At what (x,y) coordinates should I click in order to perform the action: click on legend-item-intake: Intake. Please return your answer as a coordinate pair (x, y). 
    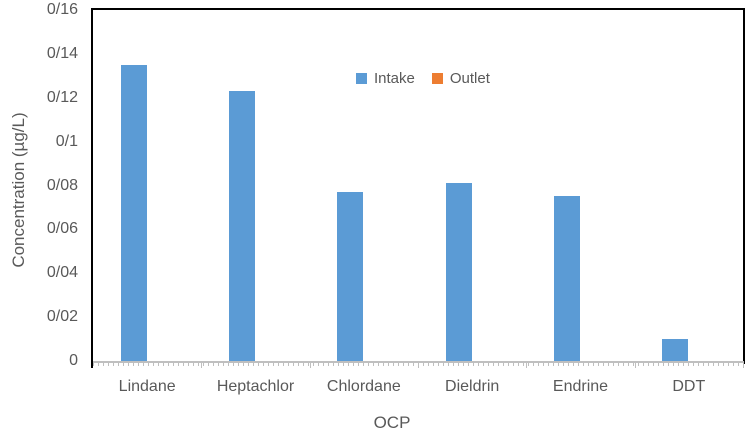
    Looking at the image, I should click on (385, 78).